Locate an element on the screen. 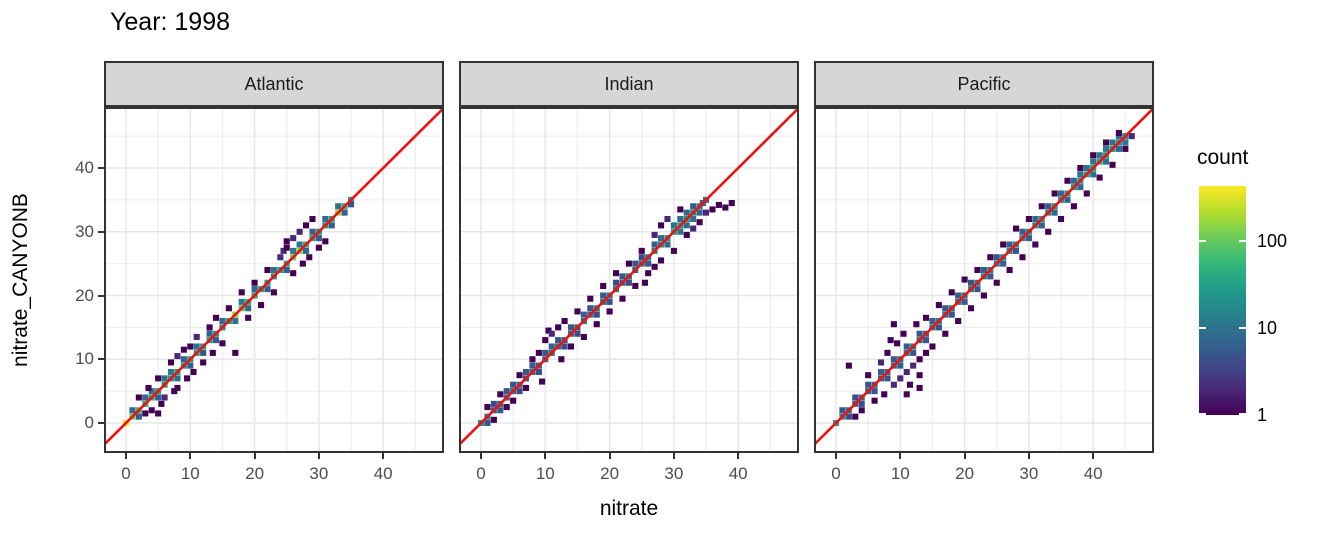  plot-title: Year: 1998 is located at coordinates (170, 22).